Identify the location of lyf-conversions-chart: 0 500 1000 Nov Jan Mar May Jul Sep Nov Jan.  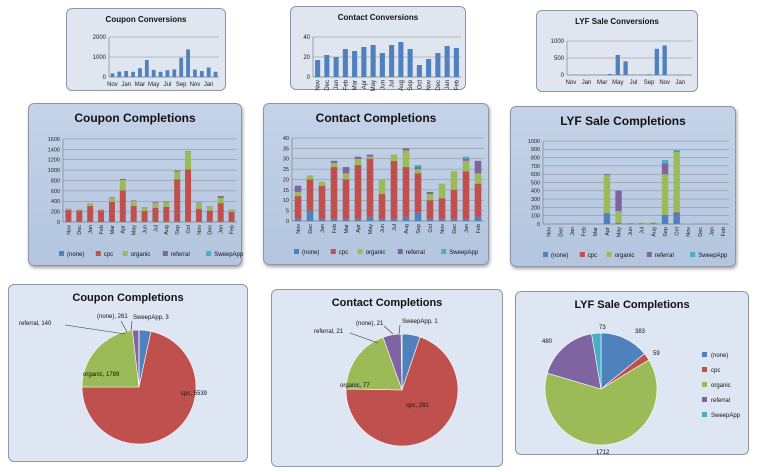
(621, 62).